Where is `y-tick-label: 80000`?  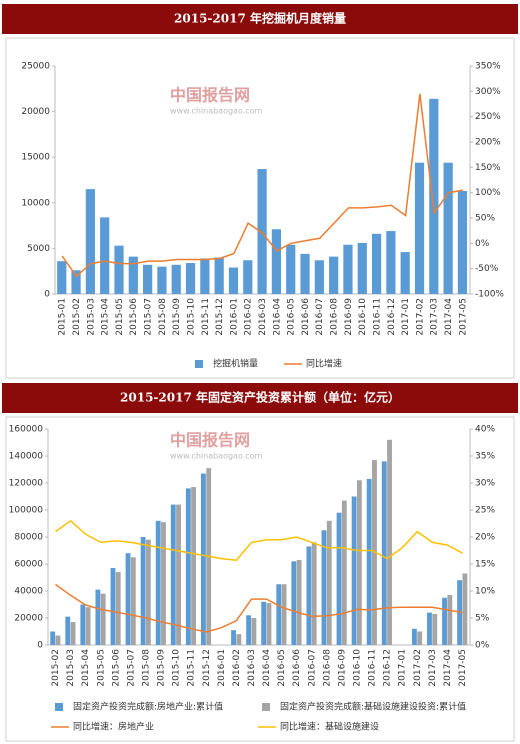
y-tick-label: 80000 is located at coordinates (28, 538).